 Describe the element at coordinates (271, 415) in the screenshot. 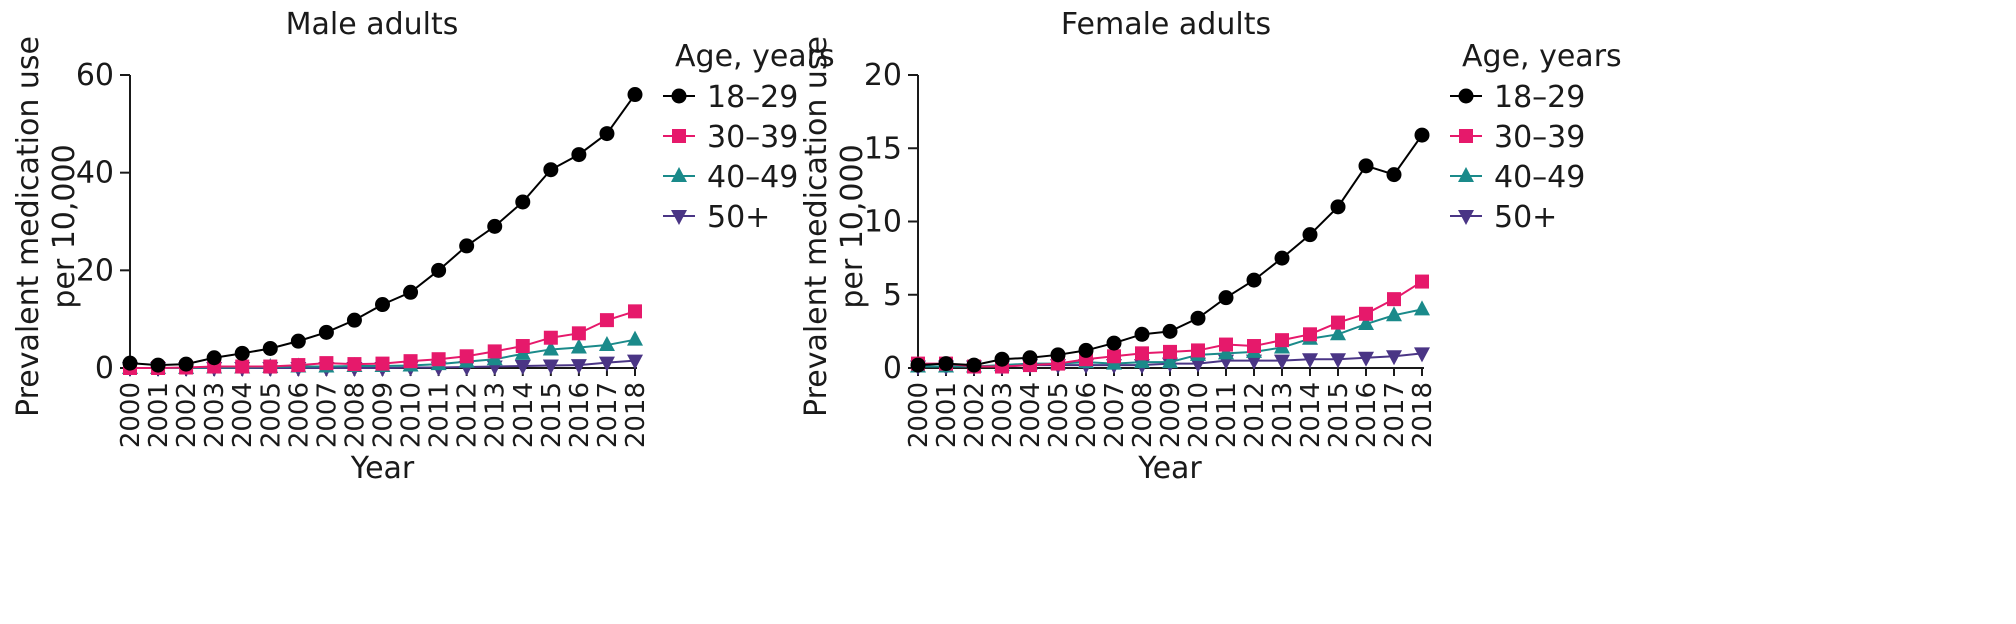

I see `x-tick-label: 2005` at that location.